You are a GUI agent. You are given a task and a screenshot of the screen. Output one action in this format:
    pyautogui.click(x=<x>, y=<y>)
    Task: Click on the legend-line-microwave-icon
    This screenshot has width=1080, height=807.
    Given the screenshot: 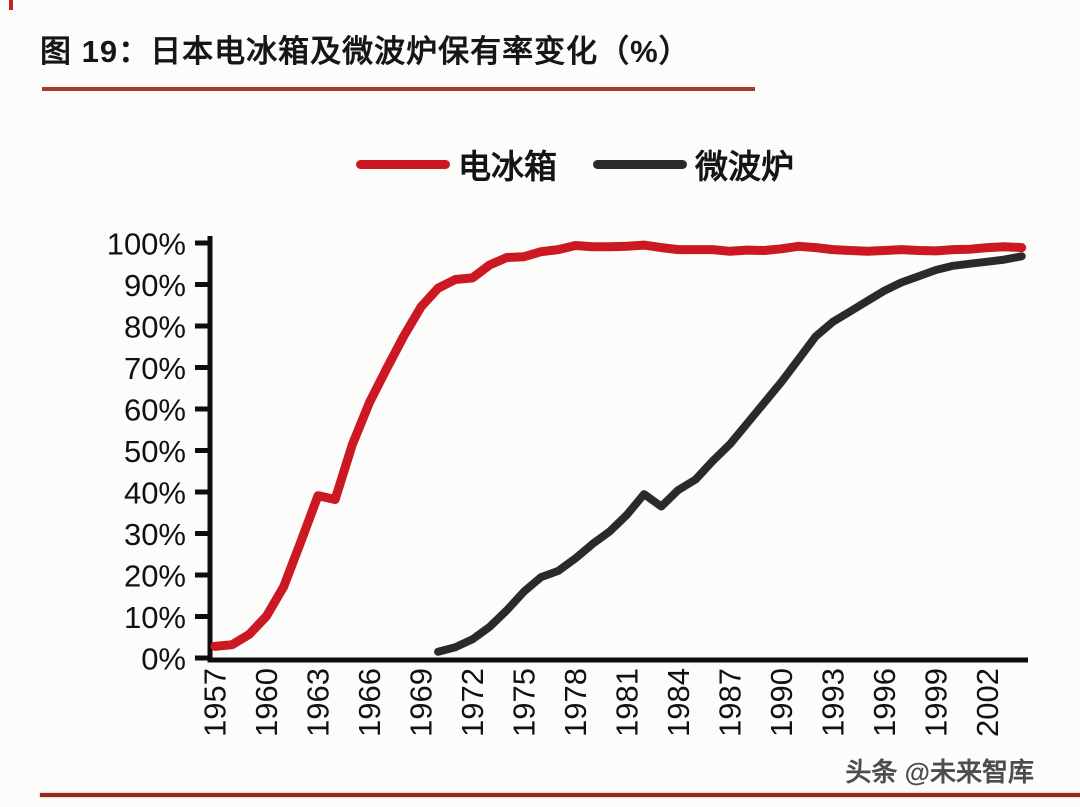 What is the action you would take?
    pyautogui.click(x=640, y=164)
    